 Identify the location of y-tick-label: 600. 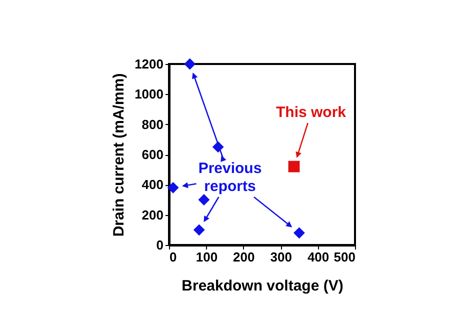
(153, 154).